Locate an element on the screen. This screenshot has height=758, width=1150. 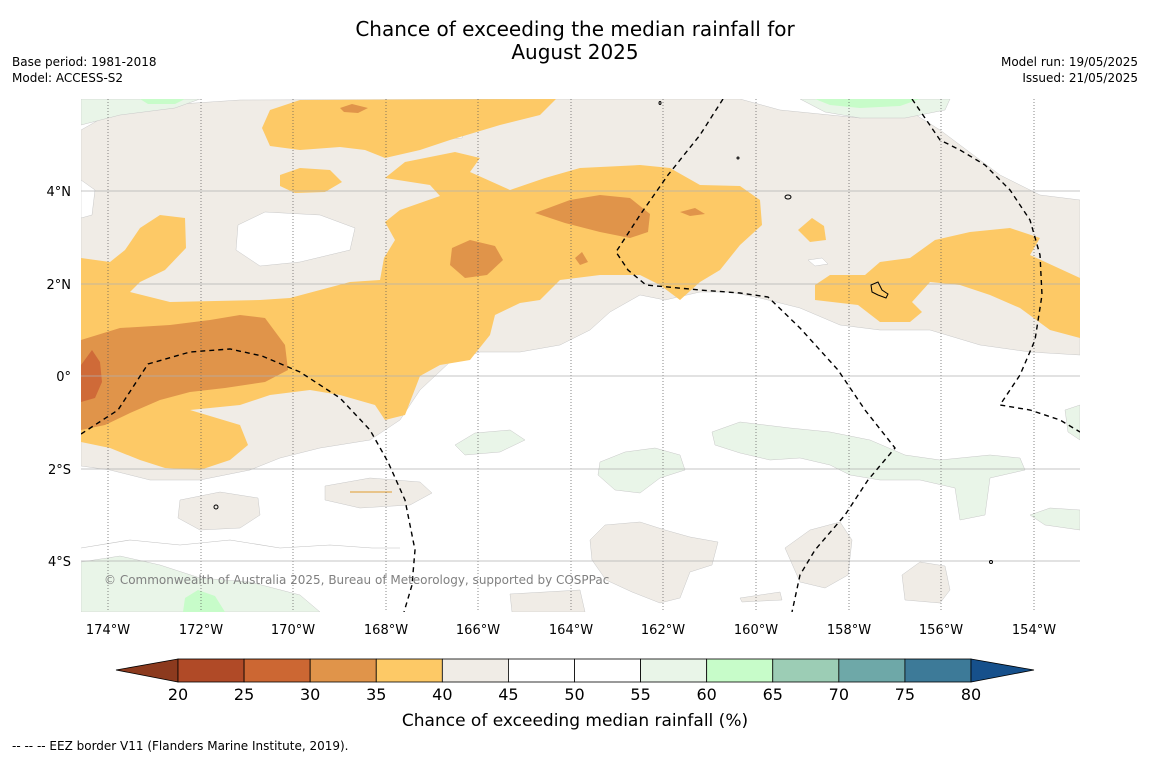
lon-tick-162w: 162°W is located at coordinates (663, 630).